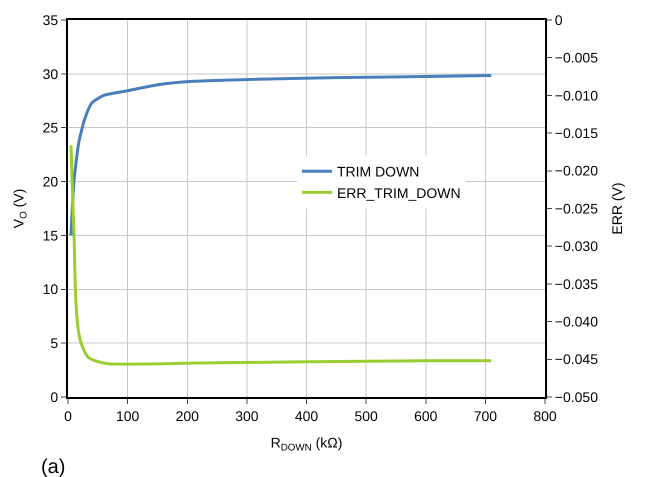 This screenshot has width=645, height=477. Describe the element at coordinates (576, 208) in the screenshot. I see `y2-tick-label: −0.025` at that location.